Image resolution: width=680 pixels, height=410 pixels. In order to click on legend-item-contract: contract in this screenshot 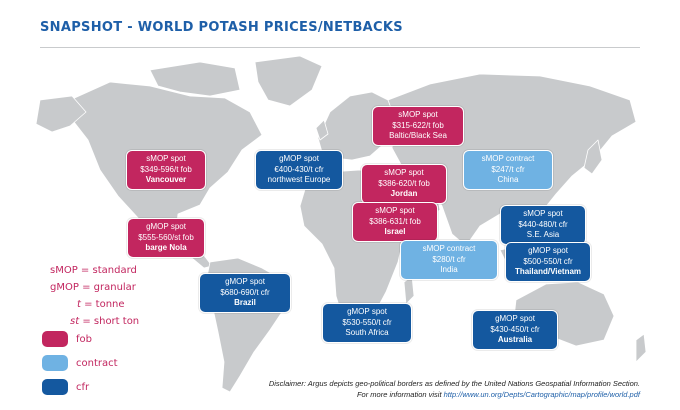, I will do `click(80, 363)`.